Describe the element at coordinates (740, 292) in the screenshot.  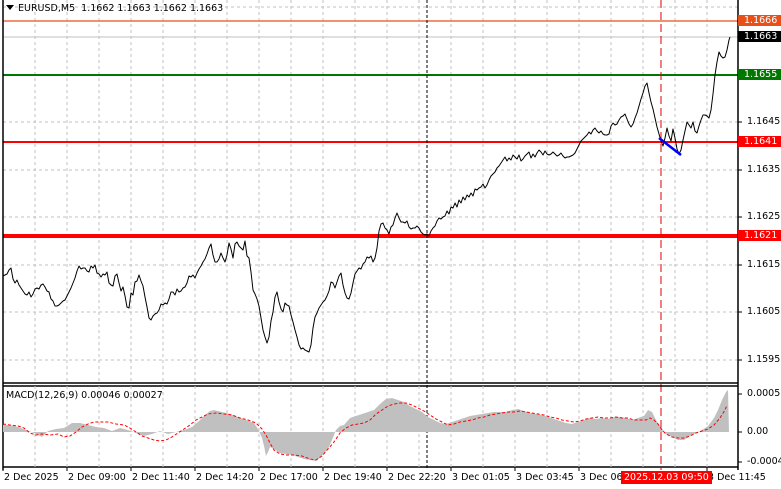
I see `price-axis-ticks` at that location.